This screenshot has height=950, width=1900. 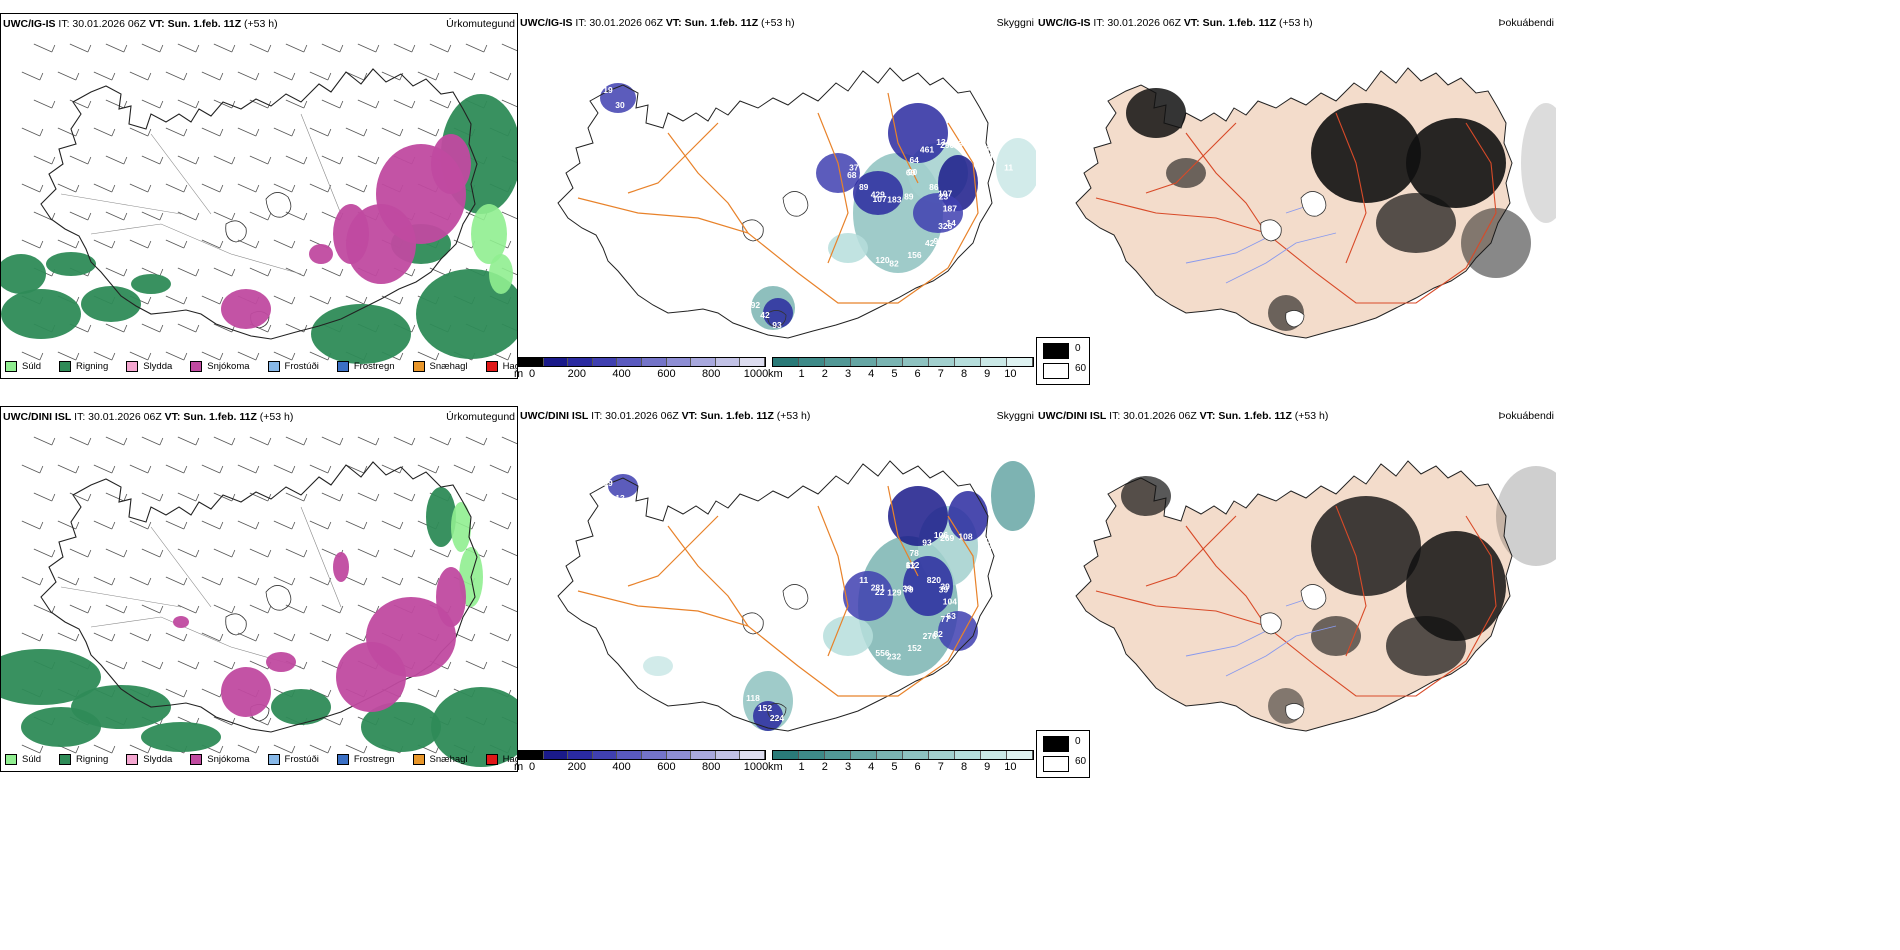 What do you see at coordinates (941, 142) in the screenshot?
I see `cloud-base-label: 13` at bounding box center [941, 142].